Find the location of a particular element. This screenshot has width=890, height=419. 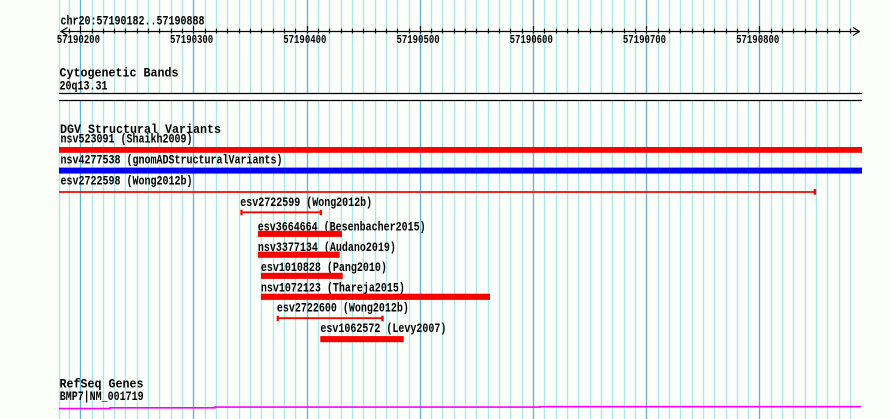

svg-text: 57190200 is located at coordinates (78, 40).